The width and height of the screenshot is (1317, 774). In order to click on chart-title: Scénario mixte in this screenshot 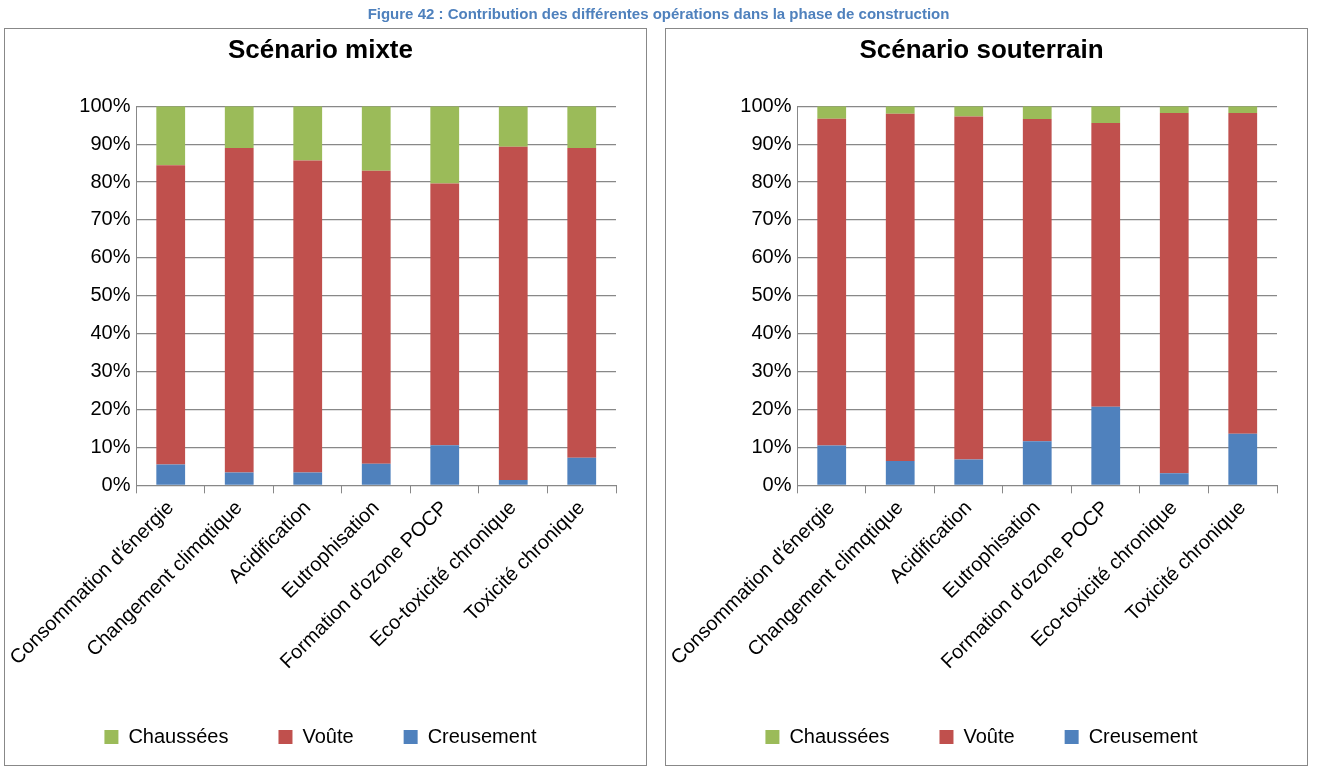, I will do `click(320, 48)`.